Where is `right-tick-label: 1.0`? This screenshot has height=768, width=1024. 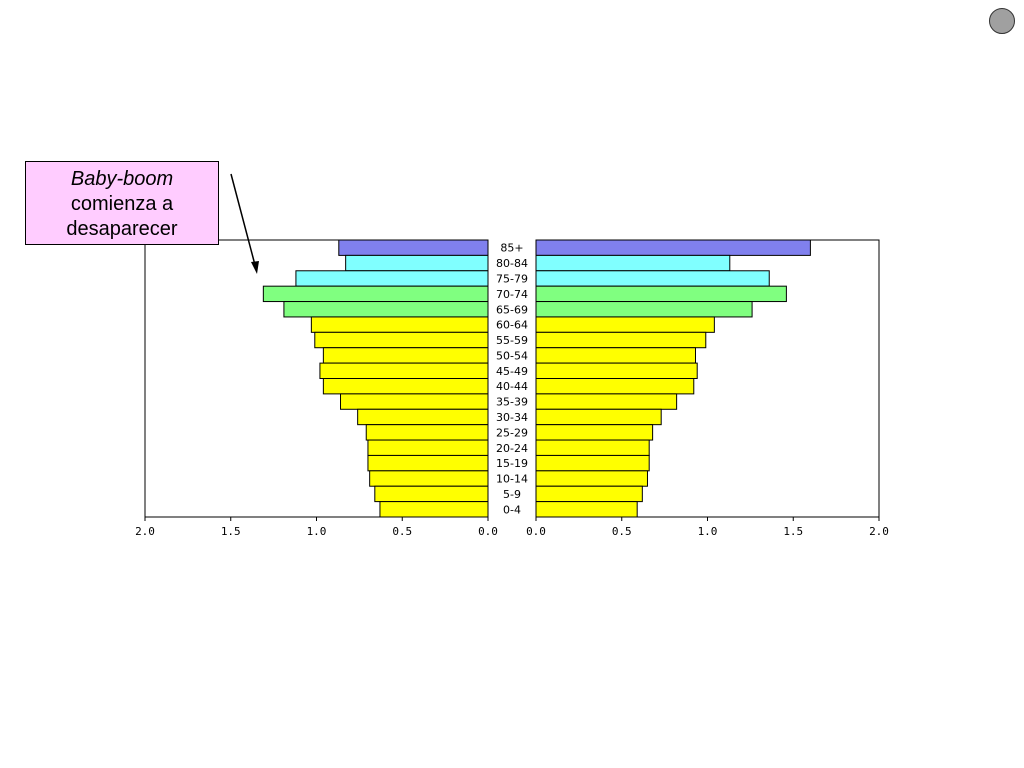
right-tick-label: 1.0 is located at coordinates (708, 531).